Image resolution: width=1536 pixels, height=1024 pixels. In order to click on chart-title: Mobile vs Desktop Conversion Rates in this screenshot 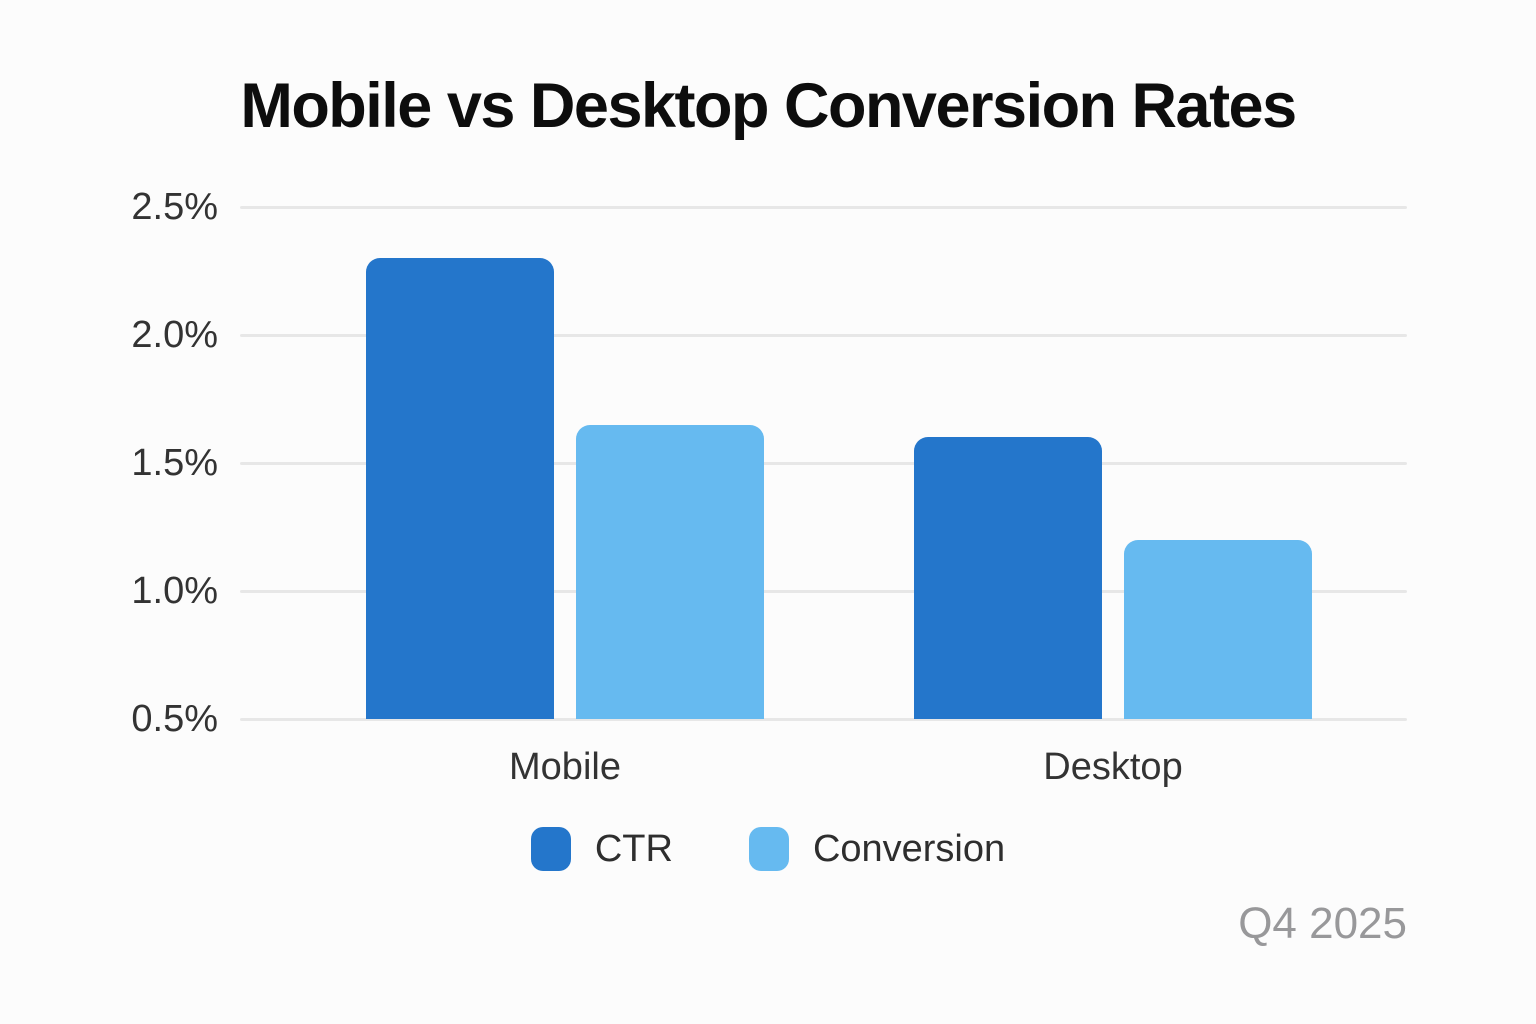, I will do `click(768, 106)`.